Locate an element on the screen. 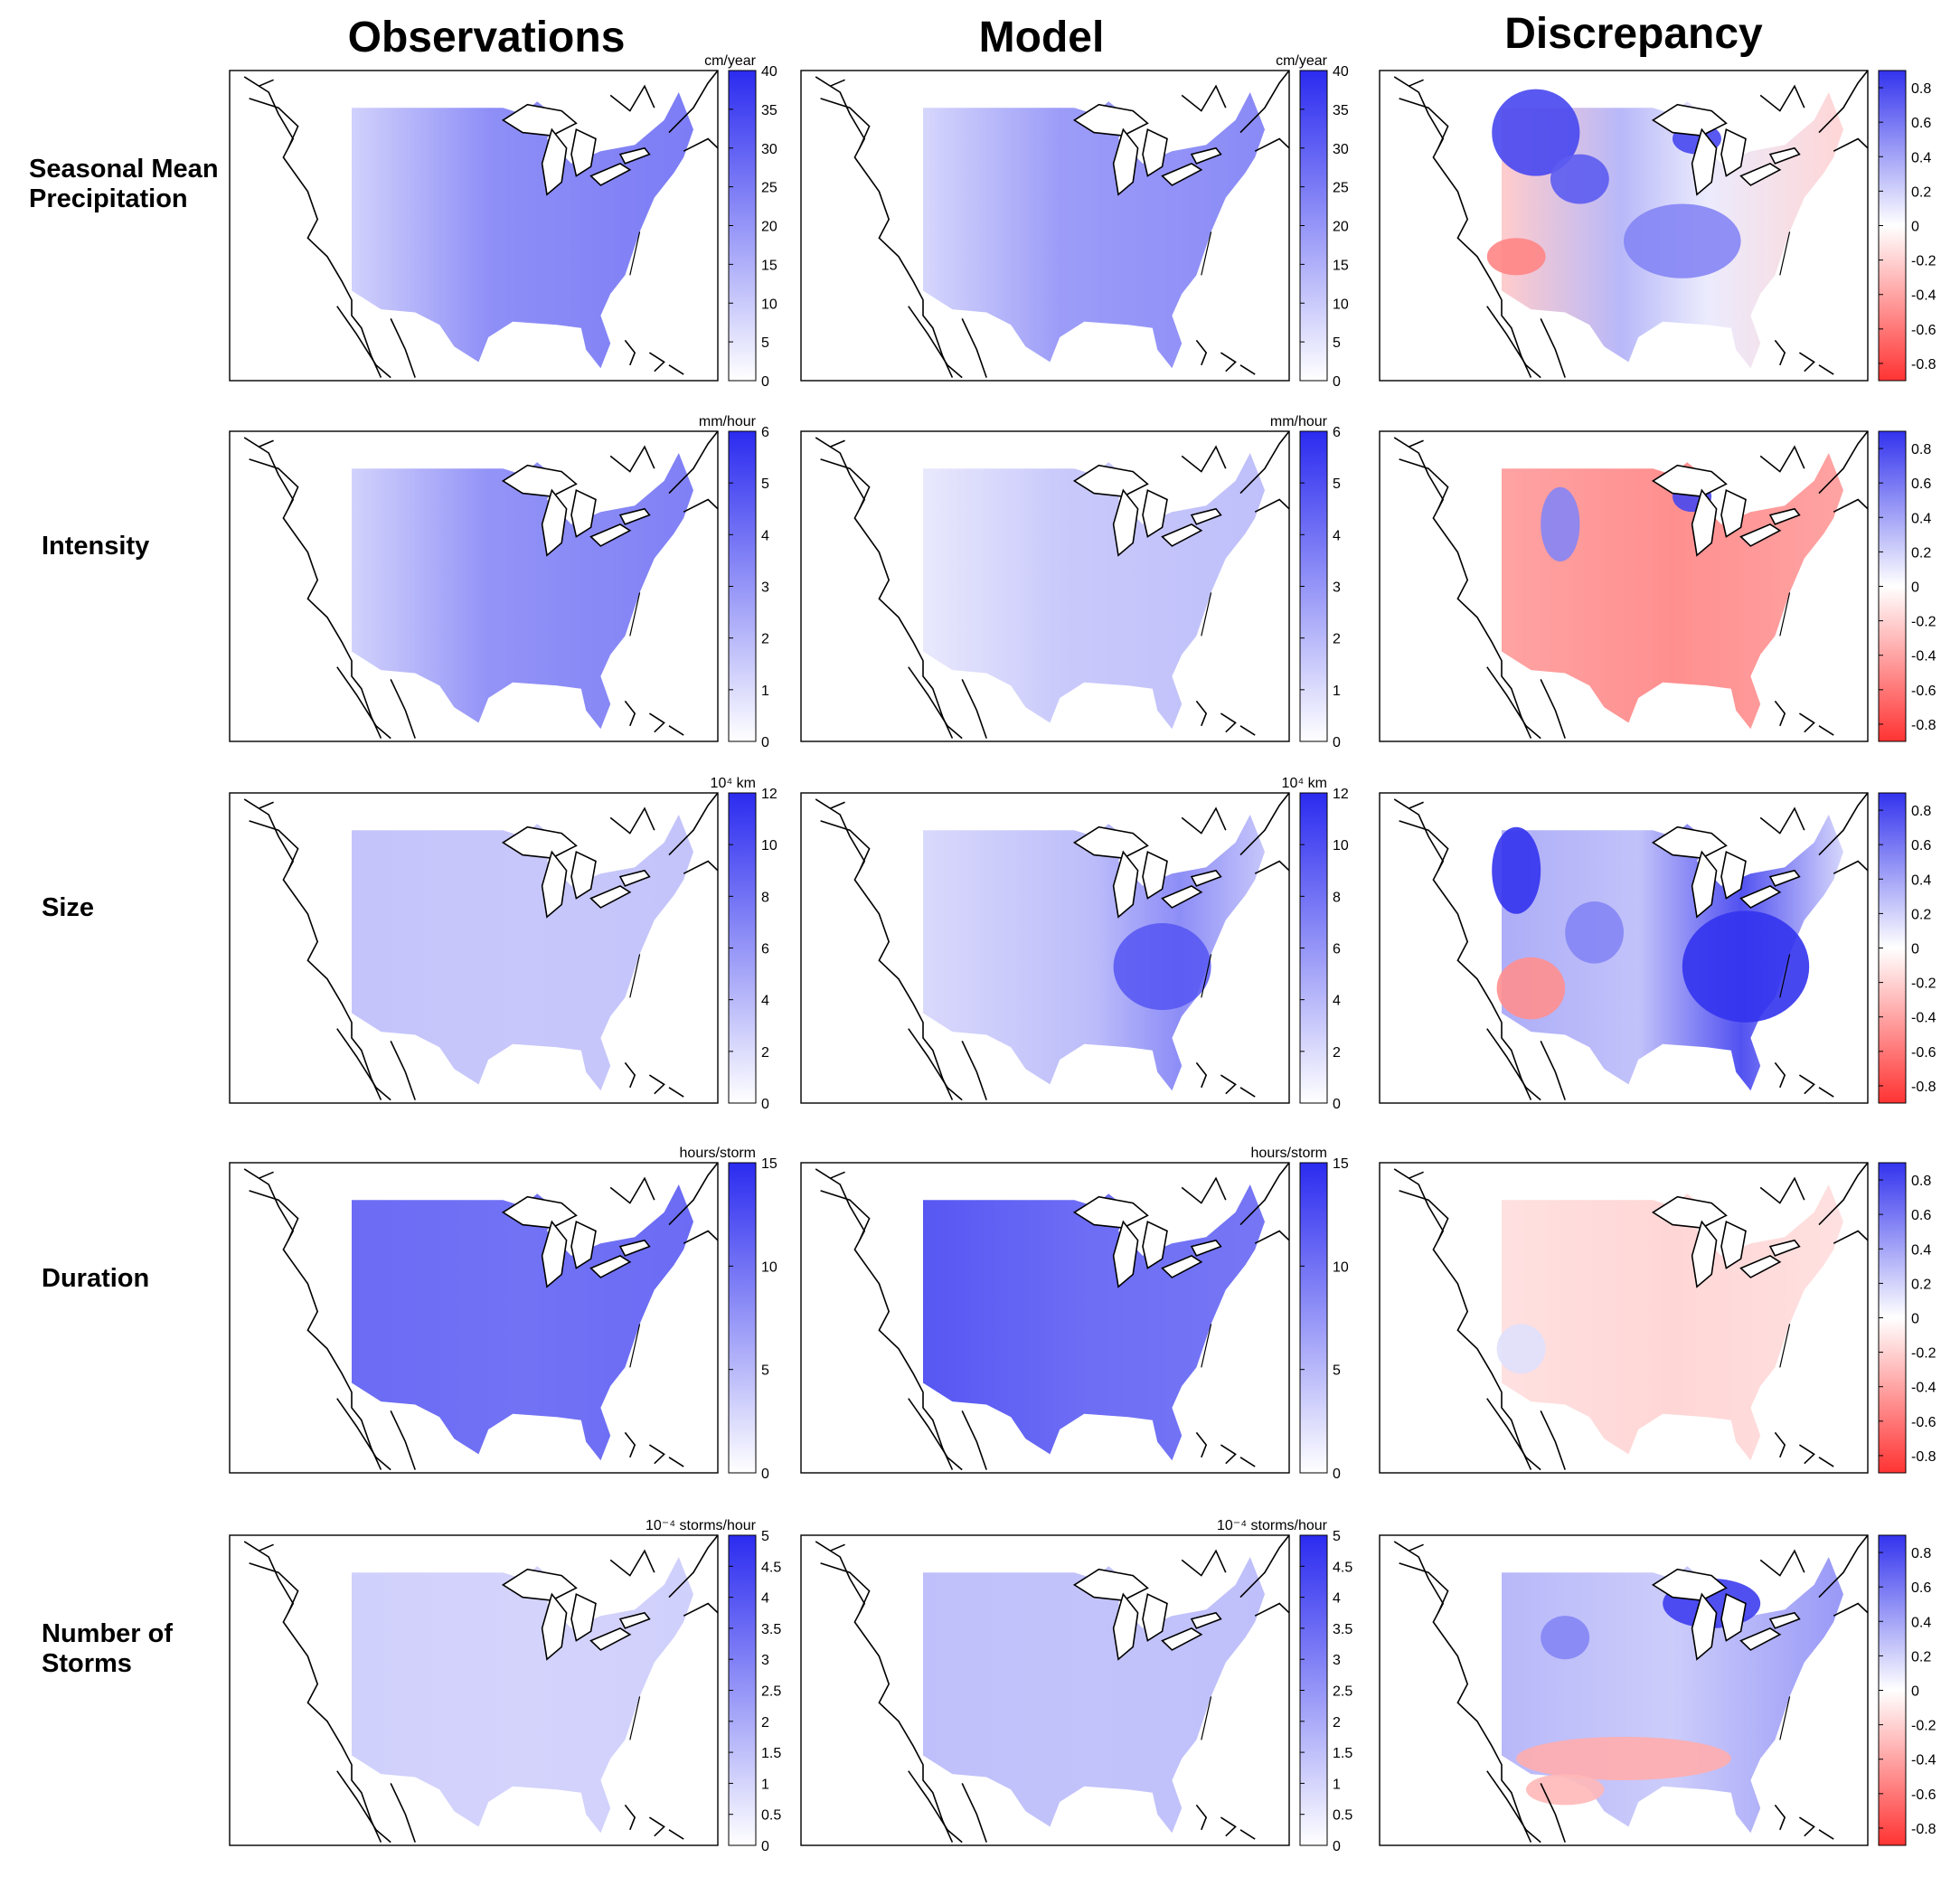  observations-map-row-4-colorbar-tick-label: 0 is located at coordinates (765, 1474).